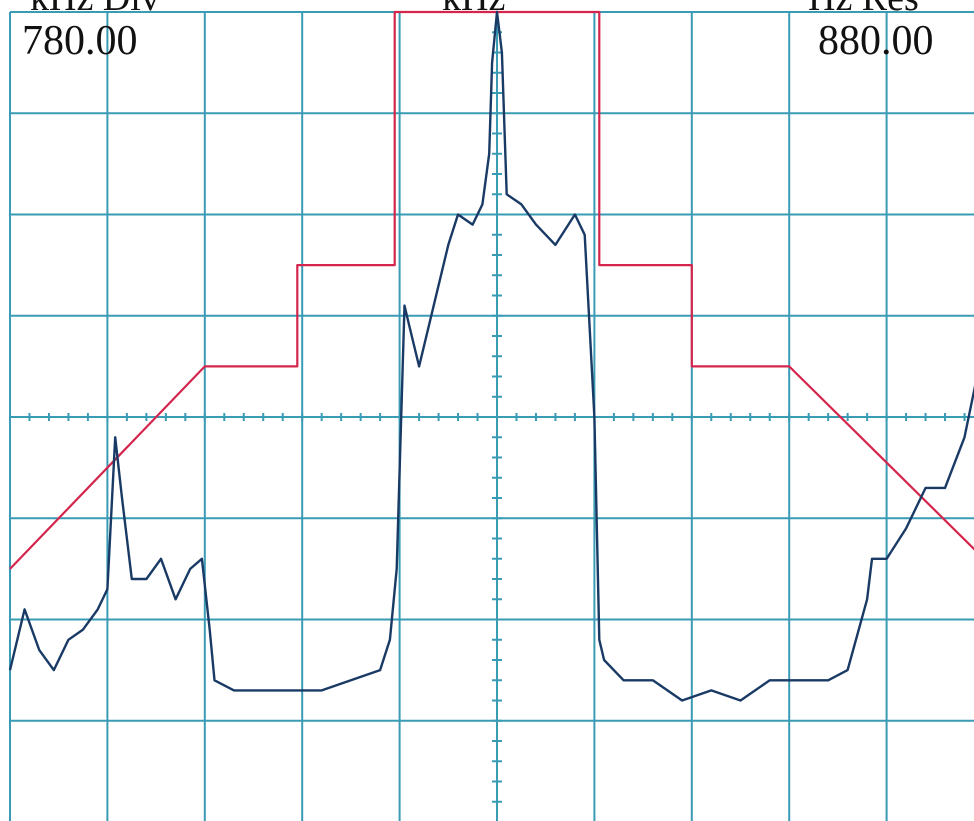 The height and width of the screenshot is (821, 974). I want to click on stop-frequency-value: 880.00, so click(876, 41).